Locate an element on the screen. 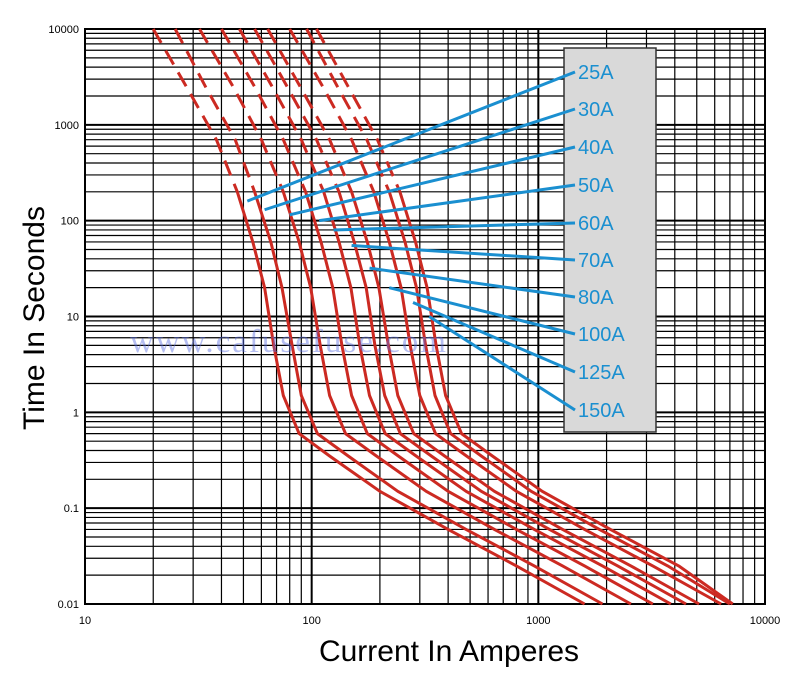  legend-label-80A: 80A is located at coordinates (596, 298).